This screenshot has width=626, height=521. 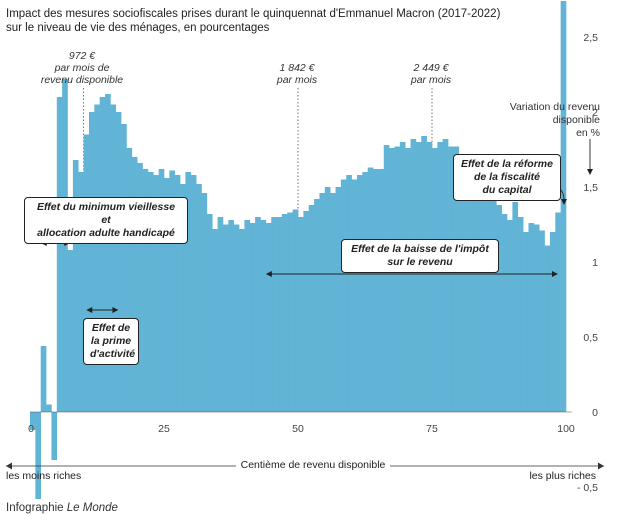 What do you see at coordinates (297, 80) in the screenshot?
I see `annotation-p50-line2: par mois` at bounding box center [297, 80].